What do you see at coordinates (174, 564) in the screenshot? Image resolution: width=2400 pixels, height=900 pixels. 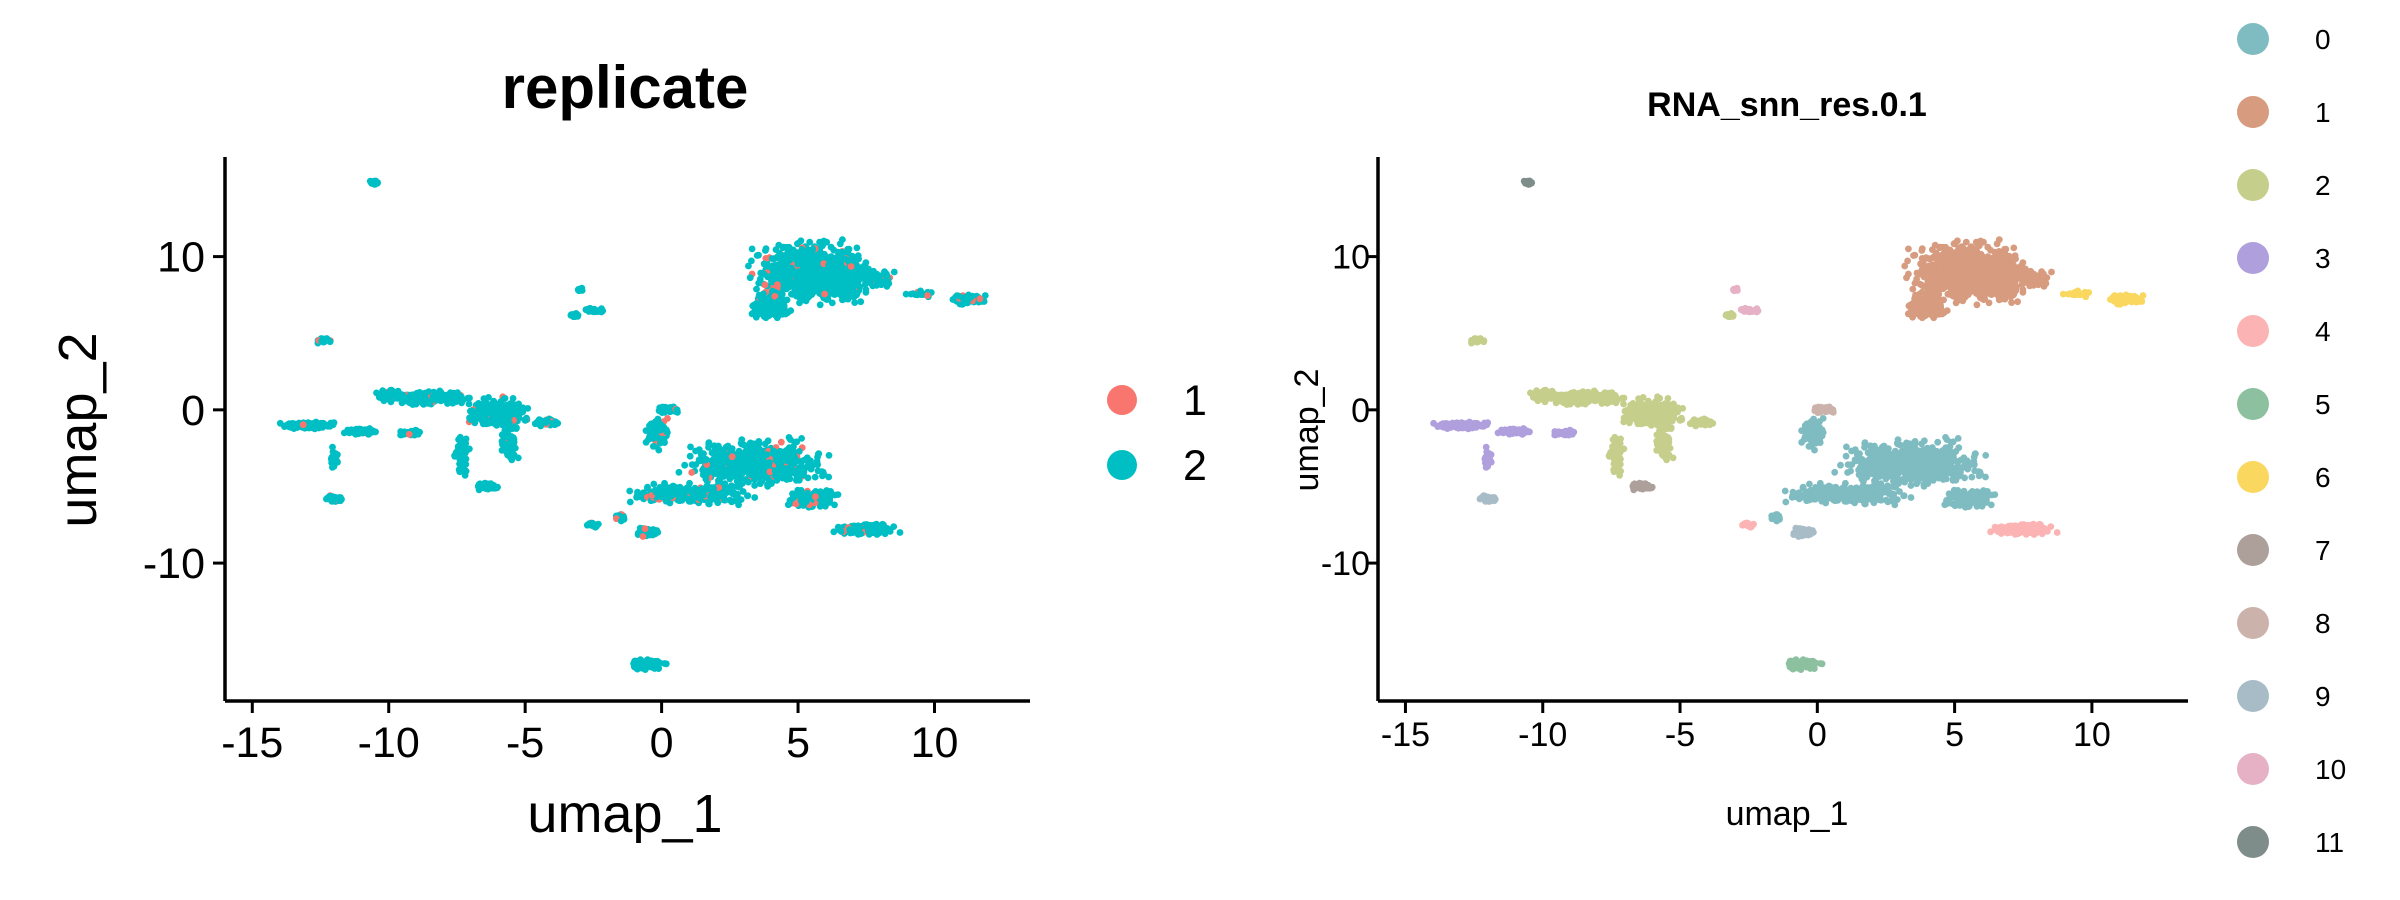 I see `y-tick-label: -10` at bounding box center [174, 564].